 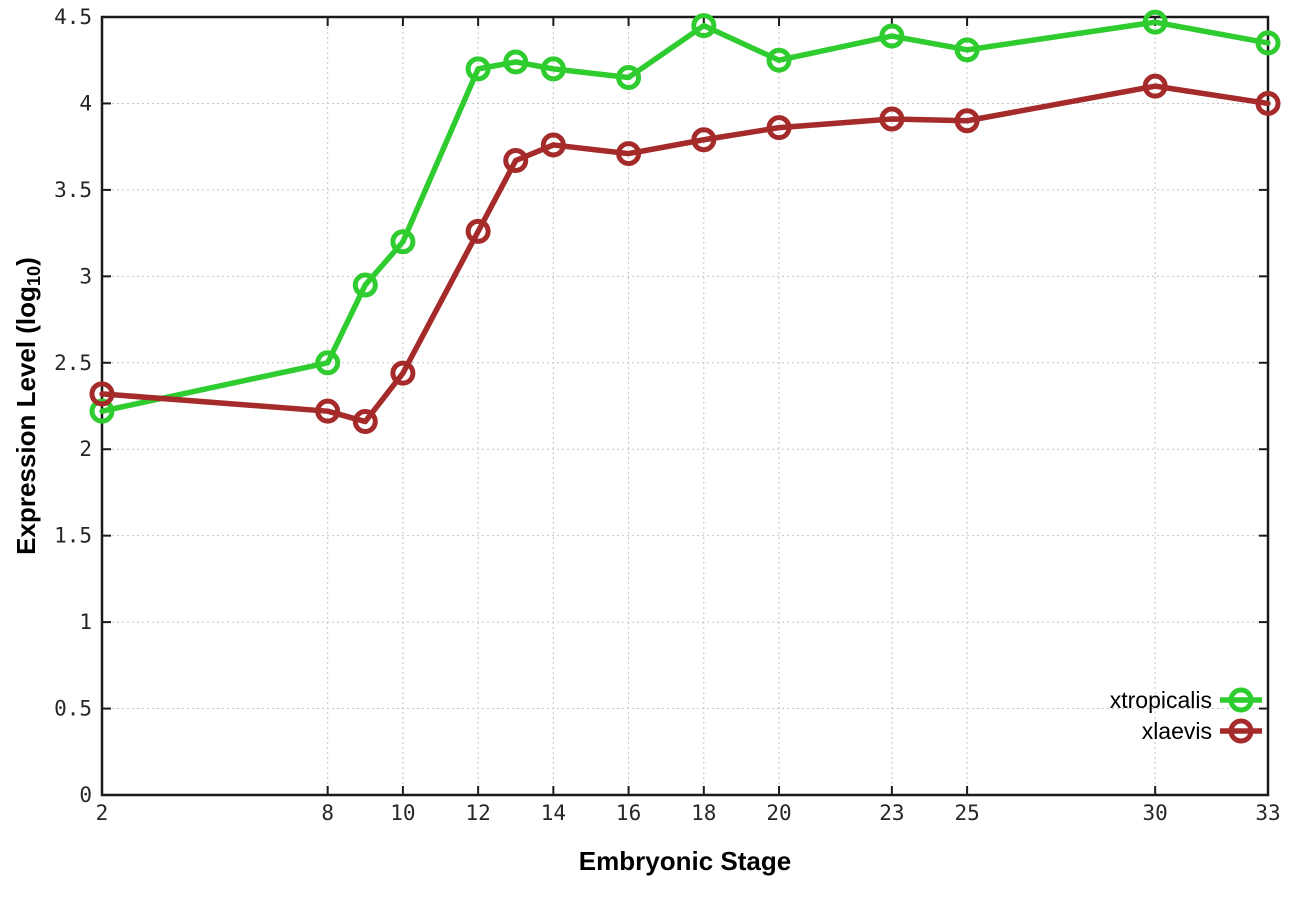 I want to click on legend-label-xtropicalis: xtropicalis, so click(x=1161, y=700).